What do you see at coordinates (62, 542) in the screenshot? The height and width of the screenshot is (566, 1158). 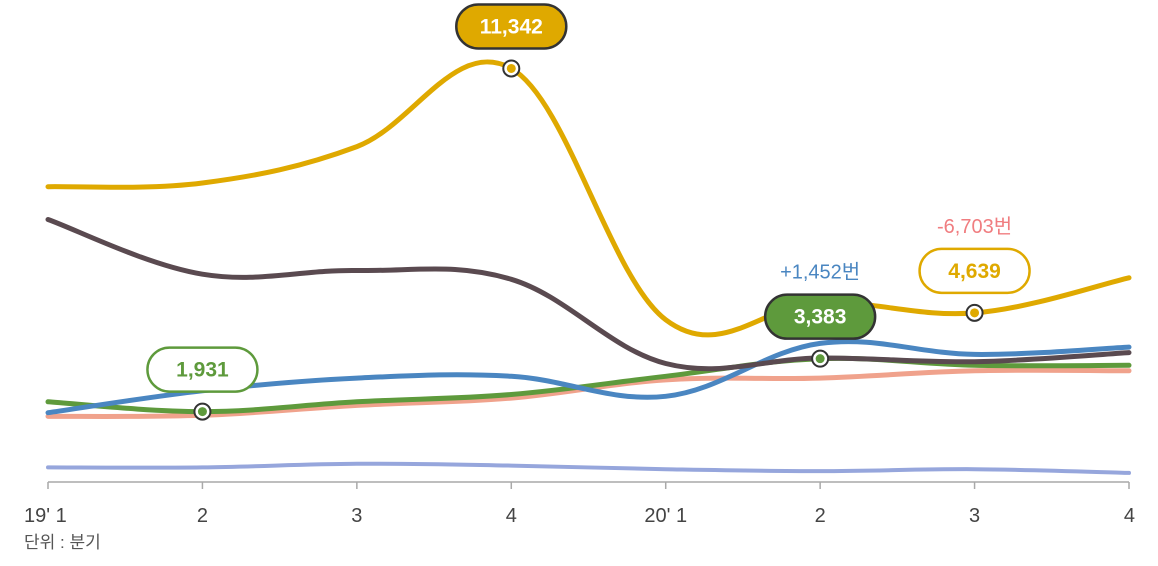 I see `unit-label: 단위 : 분기` at bounding box center [62, 542].